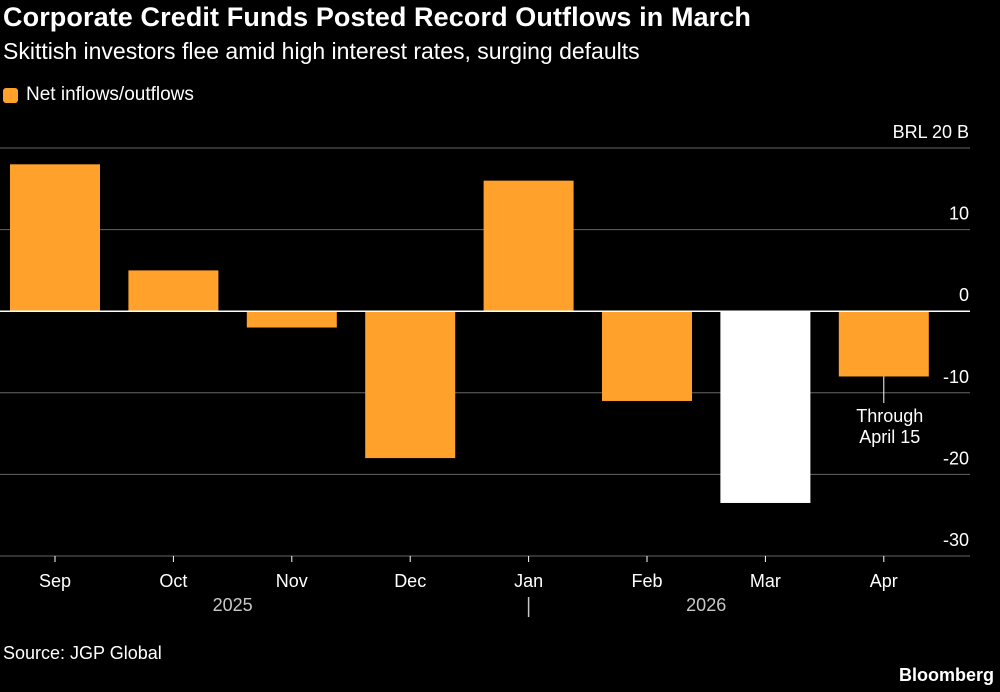  Describe the element at coordinates (956, 458) in the screenshot. I see `y-tick-label: -20` at that location.